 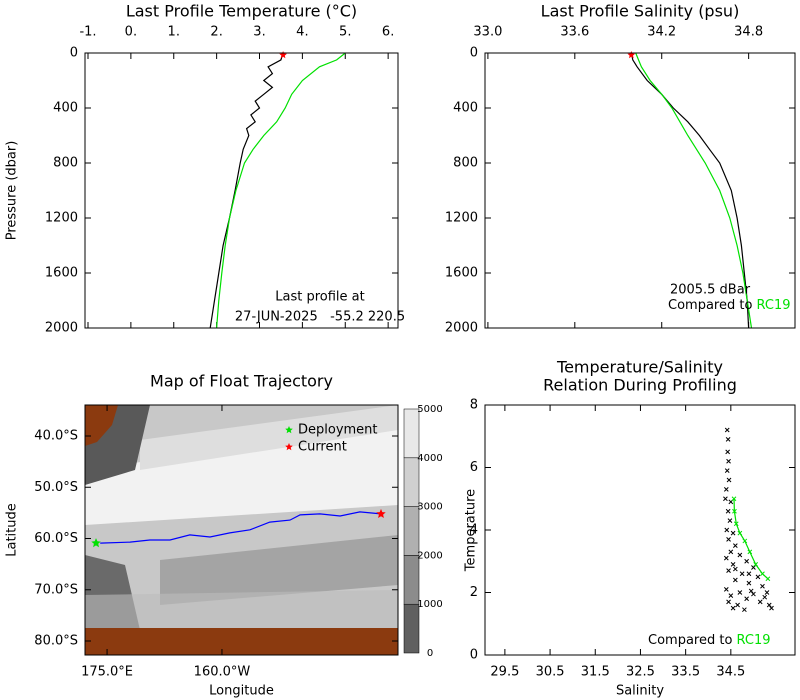 I want to click on trajectory, so click(x=241, y=527).